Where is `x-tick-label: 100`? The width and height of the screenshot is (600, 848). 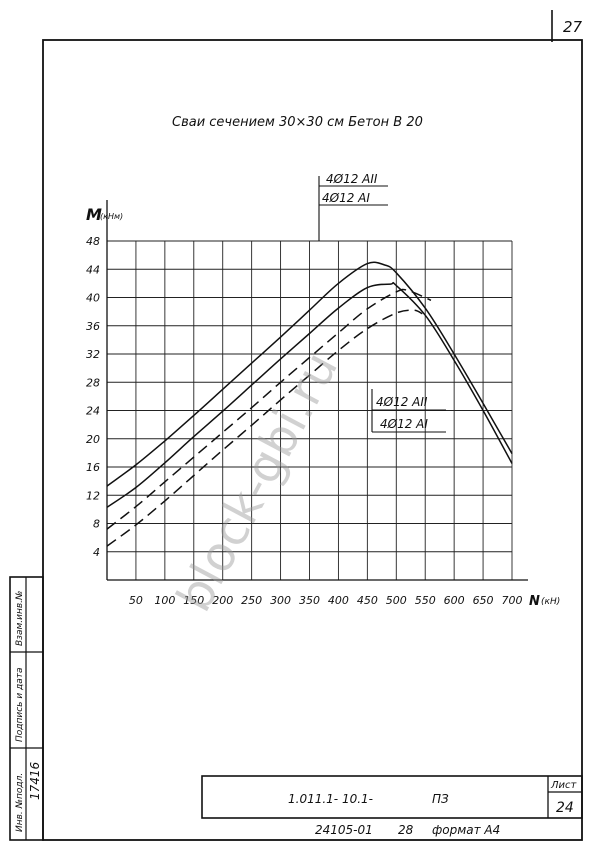 x-tick-label: 100 is located at coordinates (164, 600).